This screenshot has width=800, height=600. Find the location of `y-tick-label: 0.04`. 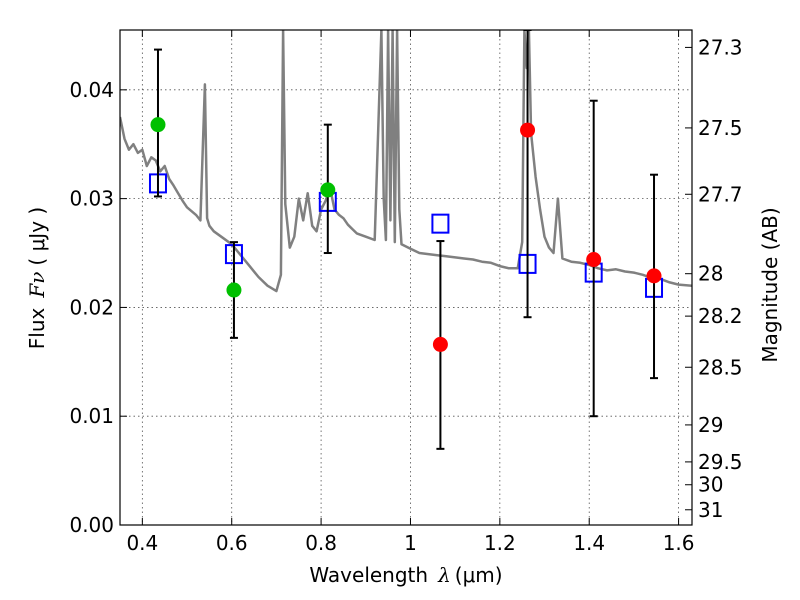

y-tick-label: 0.04 is located at coordinates (91, 90).